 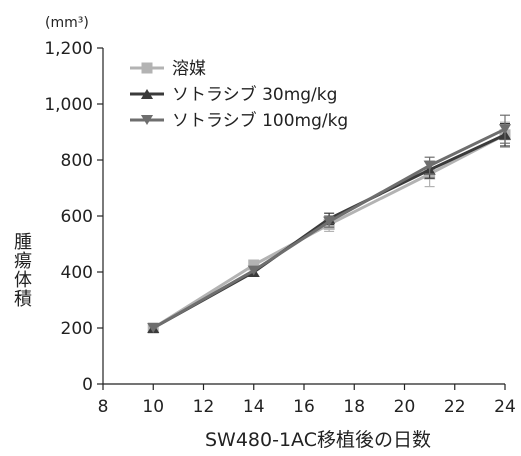 I want to click on legend-item-1: ソトラシブ 30mg/kg, so click(x=233, y=94).